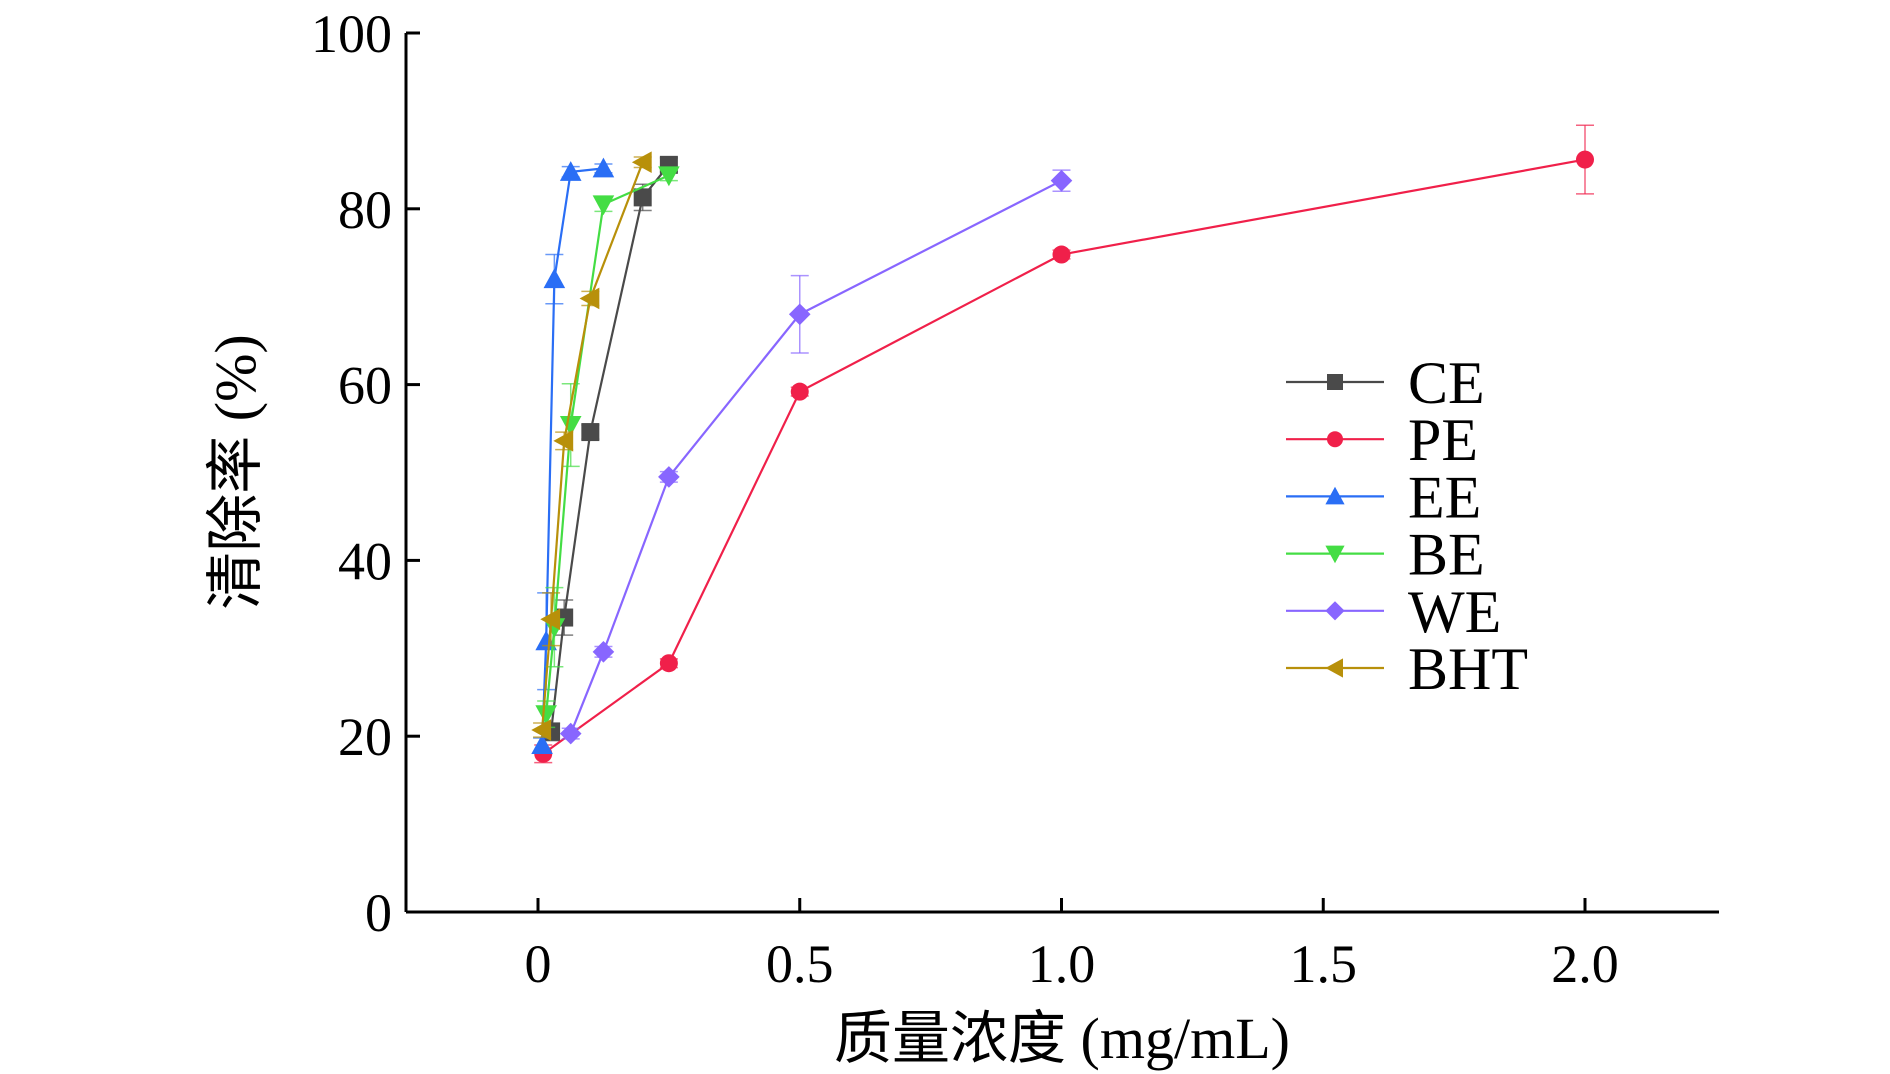  Describe the element at coordinates (378, 913) in the screenshot. I see `y-tick-label: 0` at that location.